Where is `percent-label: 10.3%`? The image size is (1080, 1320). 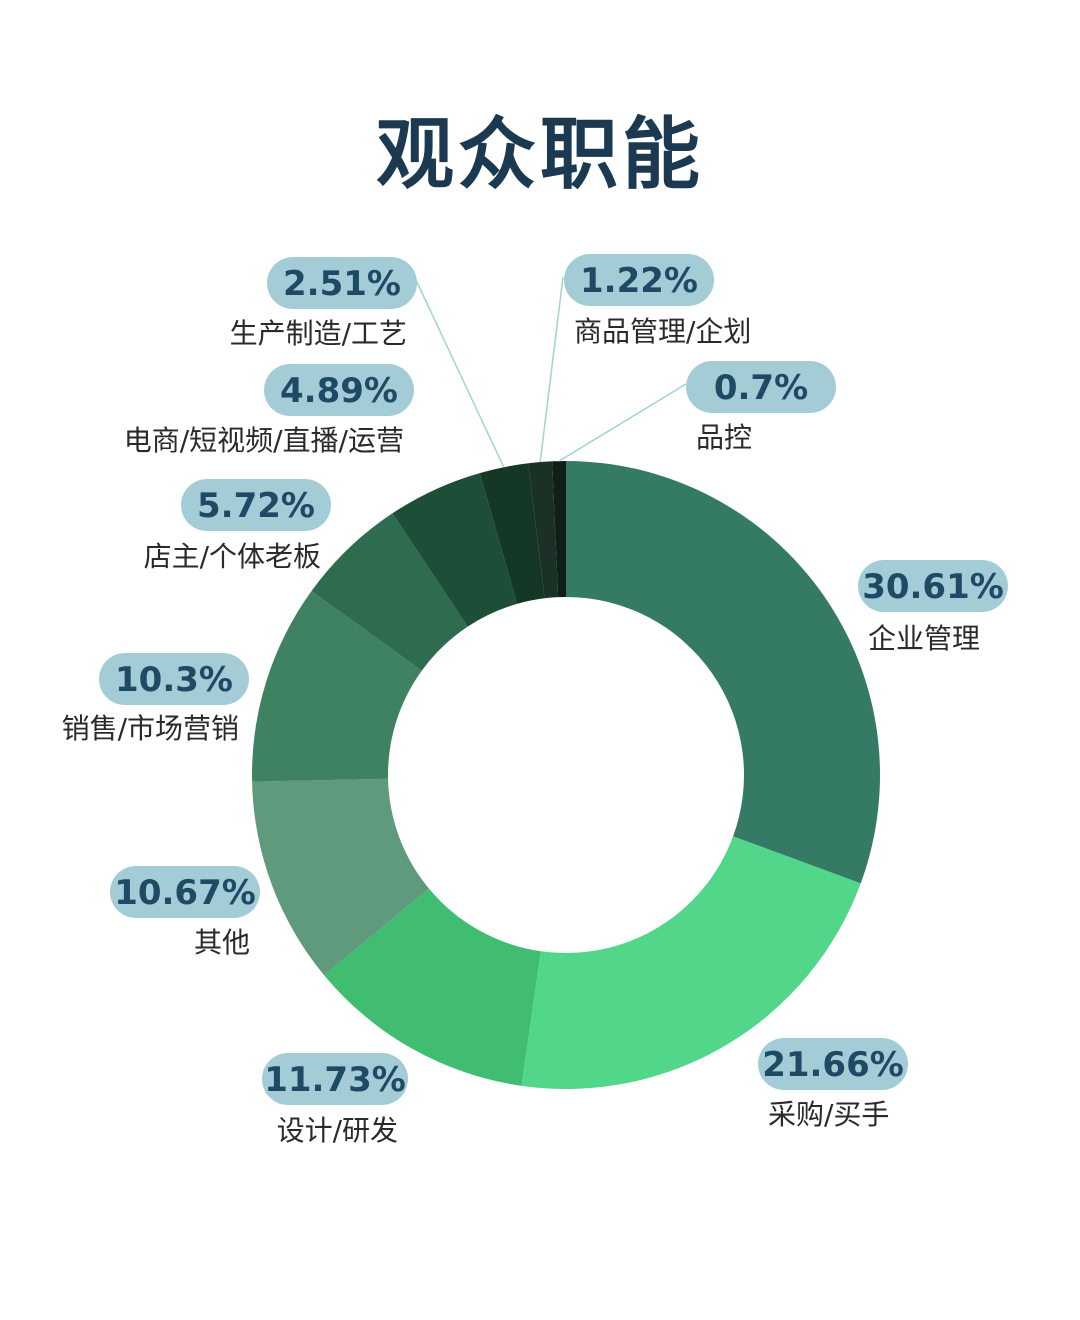 percent-label: 10.3% is located at coordinates (174, 680).